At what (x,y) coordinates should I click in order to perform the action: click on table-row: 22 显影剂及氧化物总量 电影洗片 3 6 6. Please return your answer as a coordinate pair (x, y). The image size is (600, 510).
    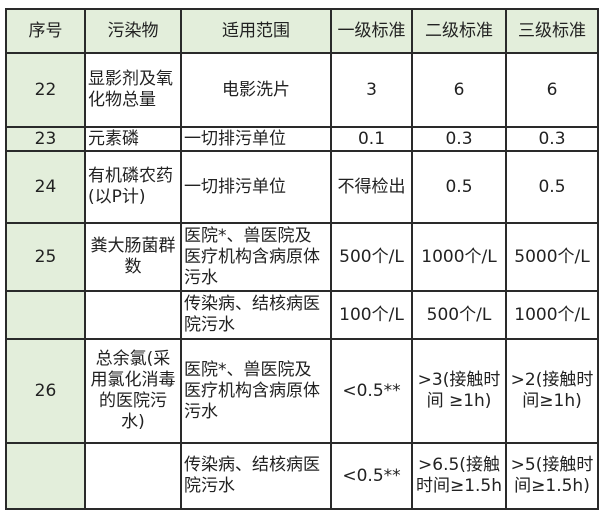
    Looking at the image, I should click on (302, 90).